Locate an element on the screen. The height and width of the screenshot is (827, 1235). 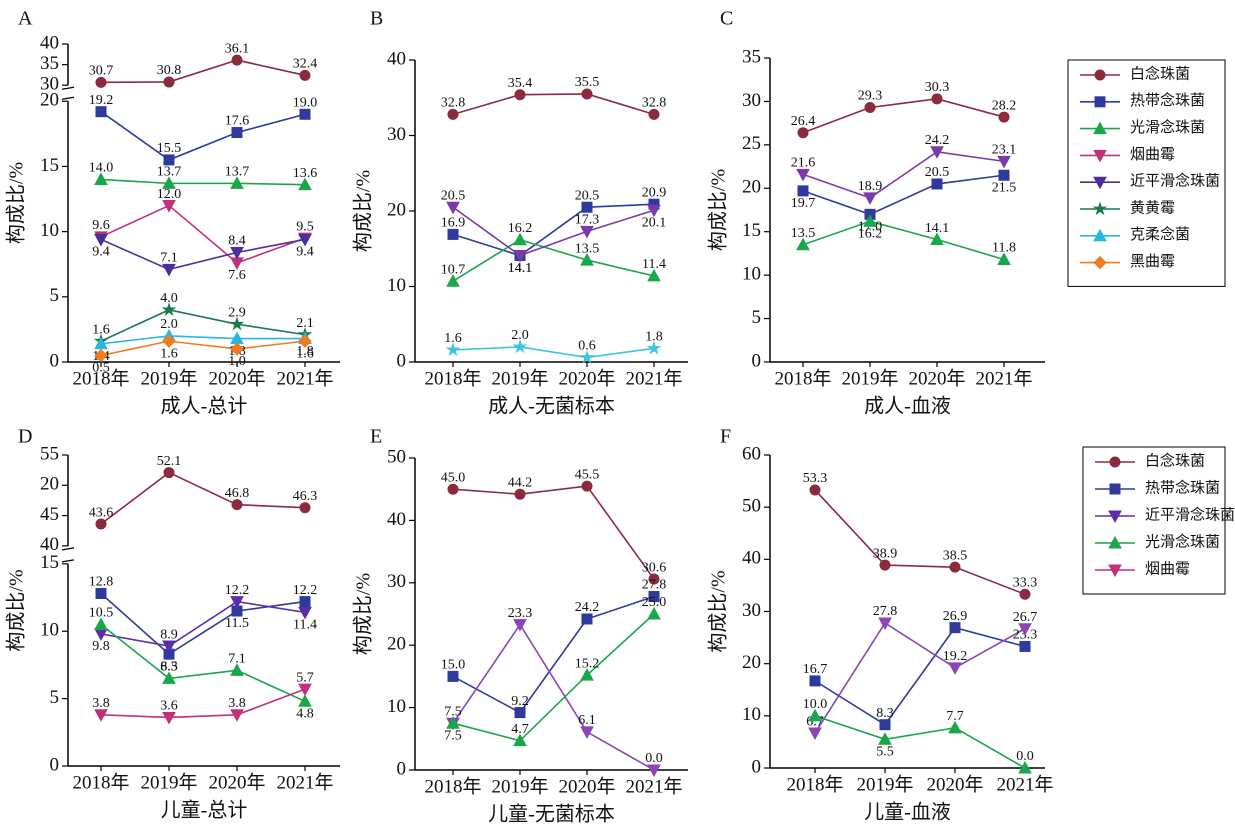
value-label: 3.8 is located at coordinates (237, 703).